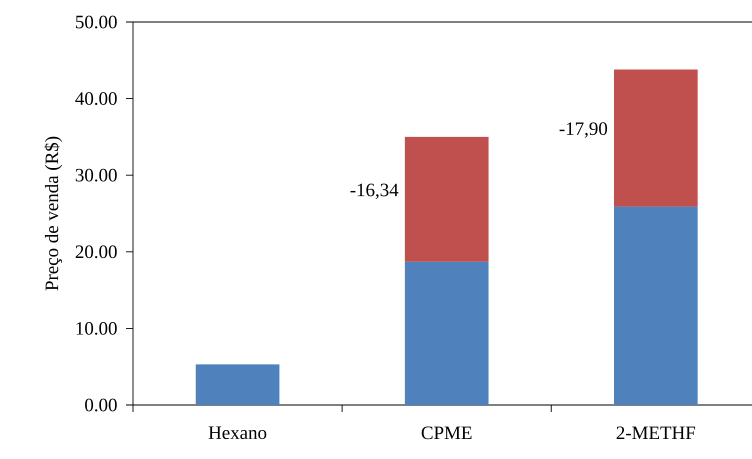 Image resolution: width=752 pixels, height=459 pixels. What do you see at coordinates (374, 192) in the screenshot?
I see `annotation: -16,34` at bounding box center [374, 192].